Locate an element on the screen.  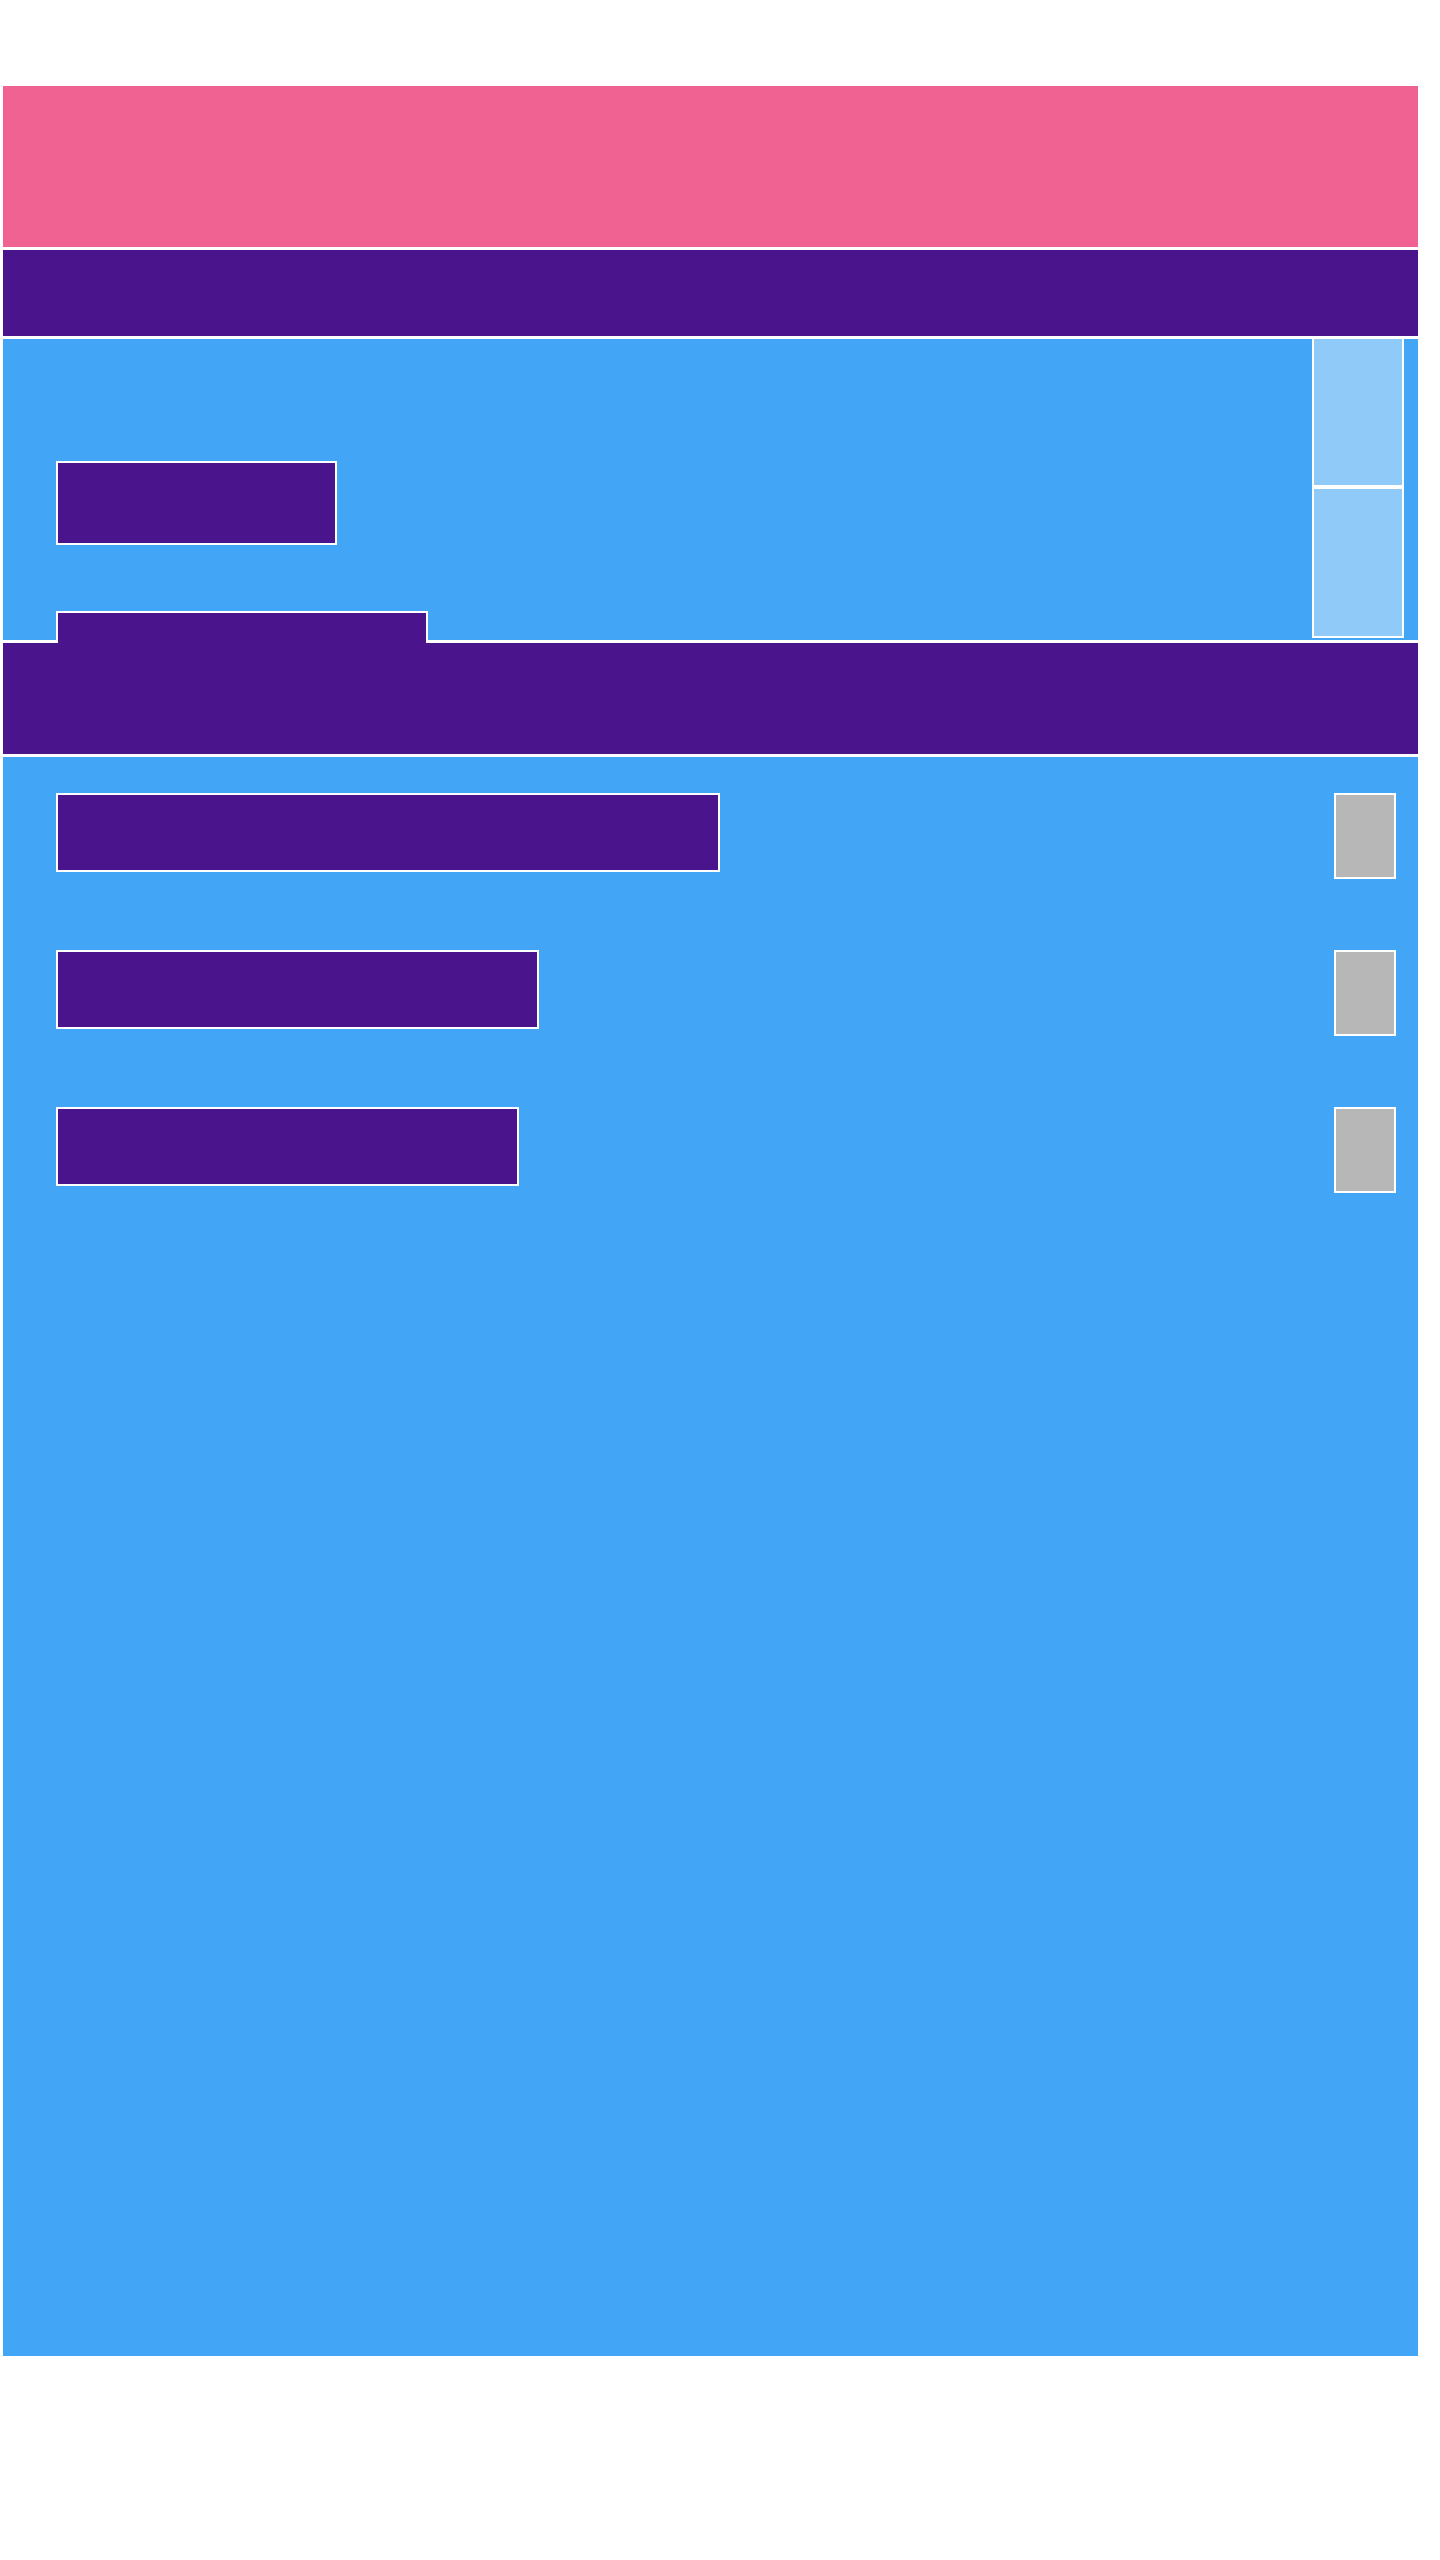
app-header is located at coordinates (710, 166).